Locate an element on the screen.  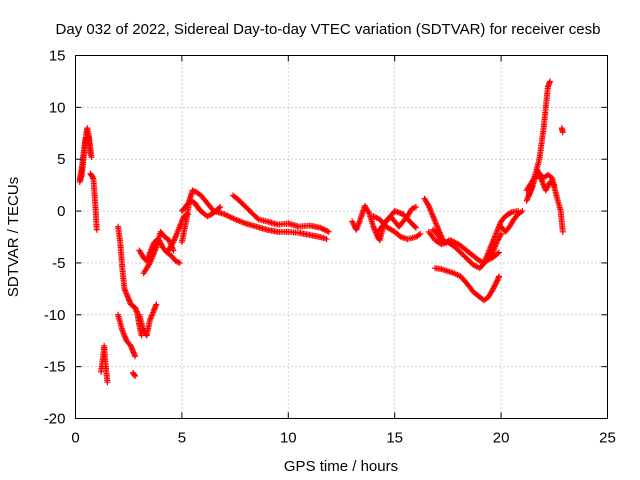
x-tick-label: 10 is located at coordinates (288, 438).